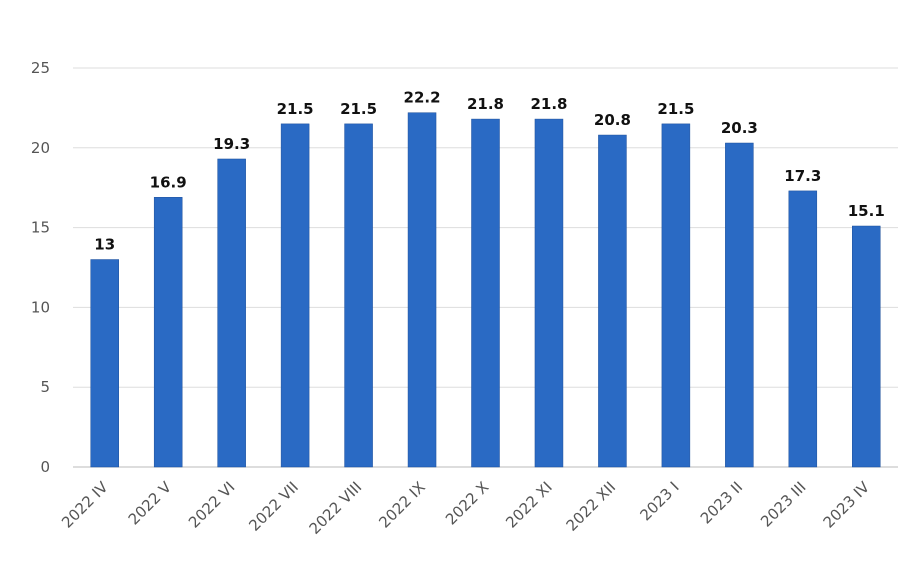 This screenshot has height=570, width=918. Describe the element at coordinates (591, 506) in the screenshot. I see `x-tick-label: 2022 XII` at that location.